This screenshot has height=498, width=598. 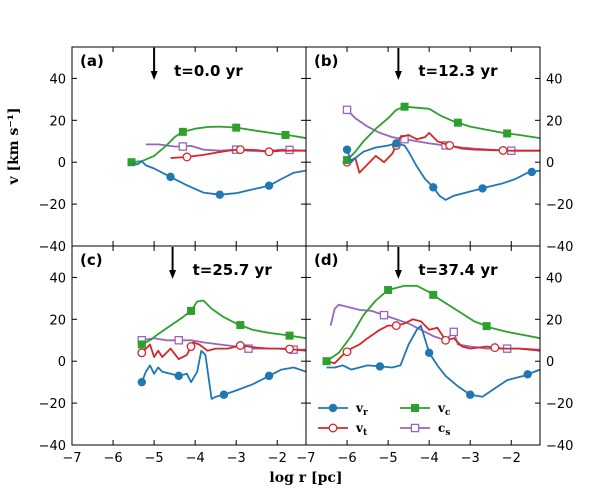 I want to click on legend-marker-vr, so click(x=333, y=408).